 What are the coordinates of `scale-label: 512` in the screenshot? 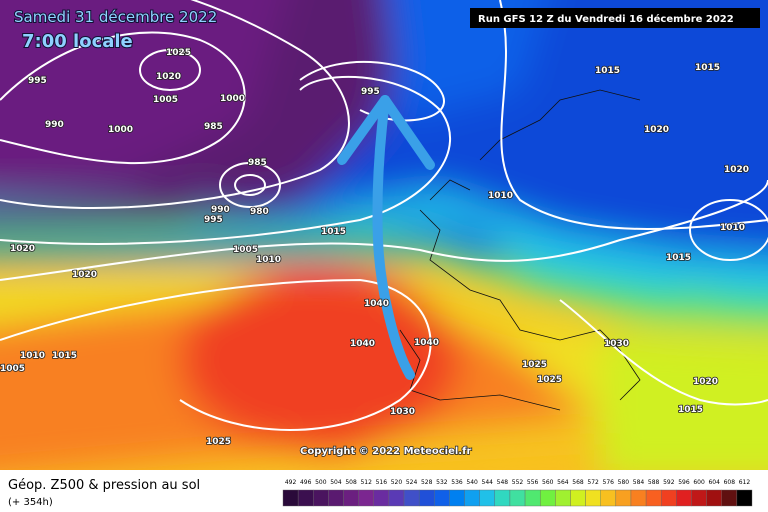 It's located at (366, 482).